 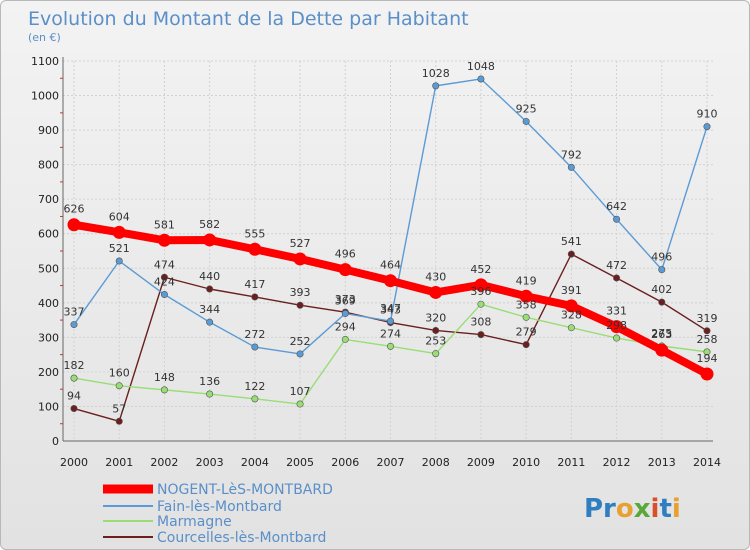 I want to click on data-label-marmagne: 258, so click(x=707, y=339).